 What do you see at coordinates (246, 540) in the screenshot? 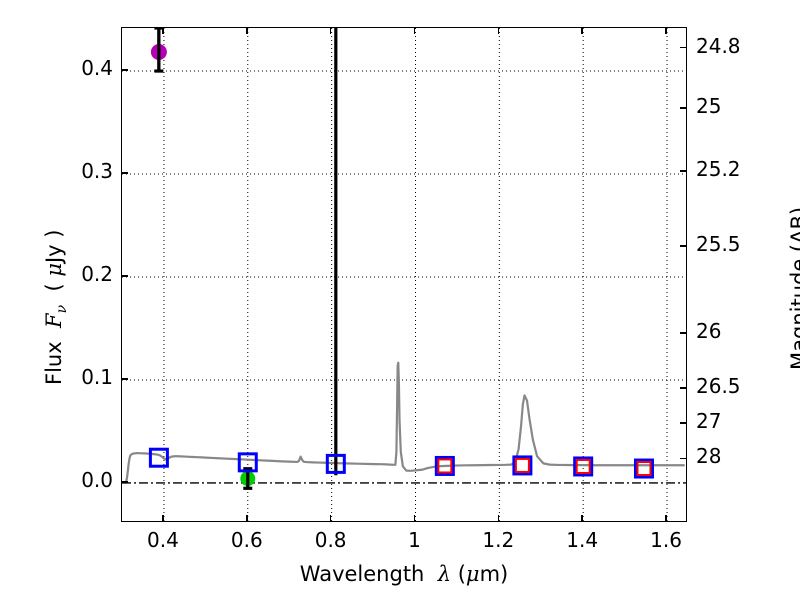
I see `x-tick-label: 0.6` at bounding box center [246, 540].